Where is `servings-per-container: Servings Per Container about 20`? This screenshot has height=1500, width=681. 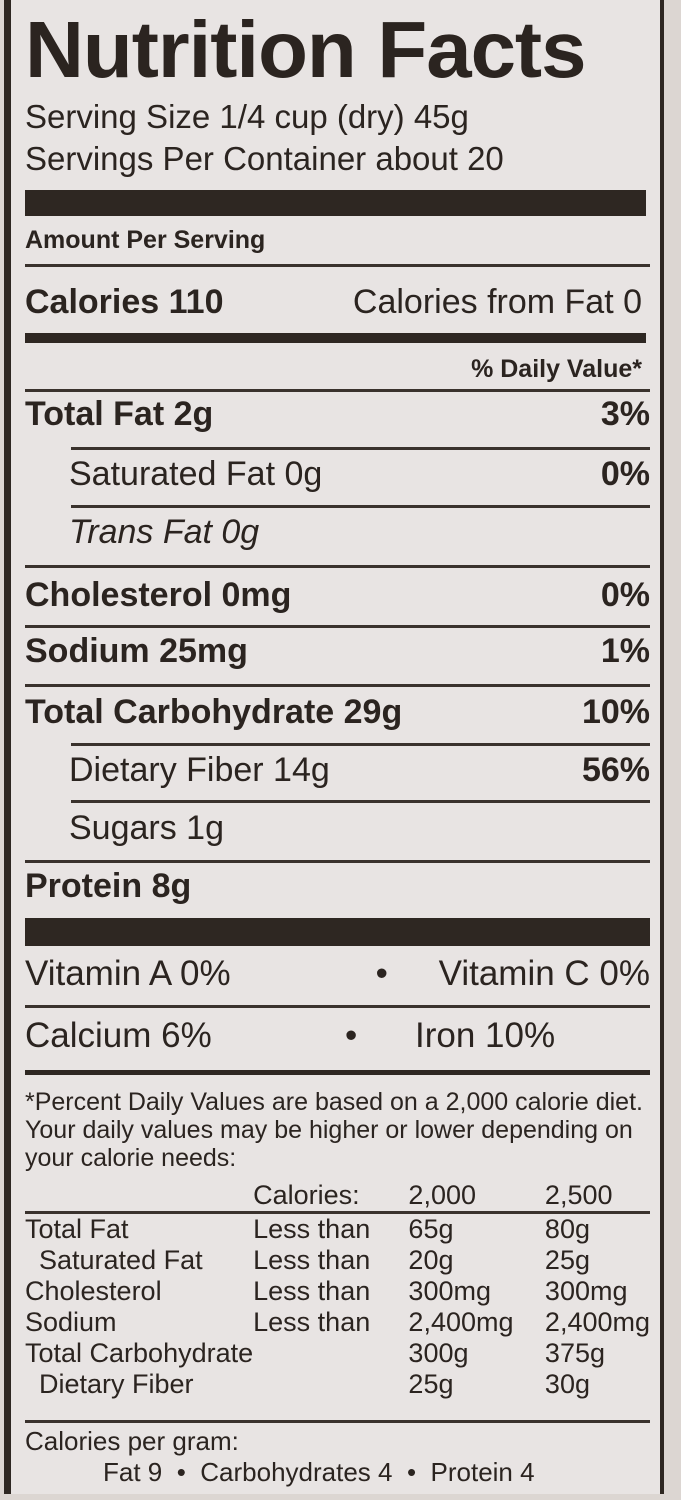 servings-per-container: Servings Per Container about 20 is located at coordinates (264, 158).